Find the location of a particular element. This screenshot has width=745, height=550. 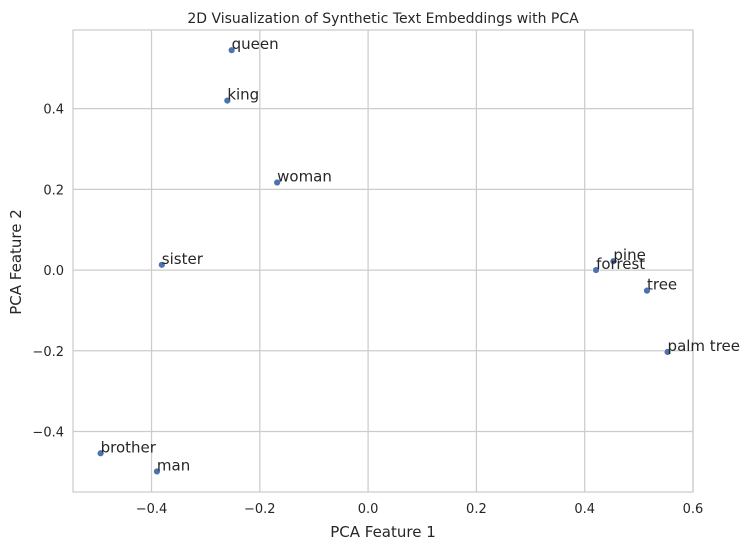

y-tick-label: 0.2 is located at coordinates (53, 190).